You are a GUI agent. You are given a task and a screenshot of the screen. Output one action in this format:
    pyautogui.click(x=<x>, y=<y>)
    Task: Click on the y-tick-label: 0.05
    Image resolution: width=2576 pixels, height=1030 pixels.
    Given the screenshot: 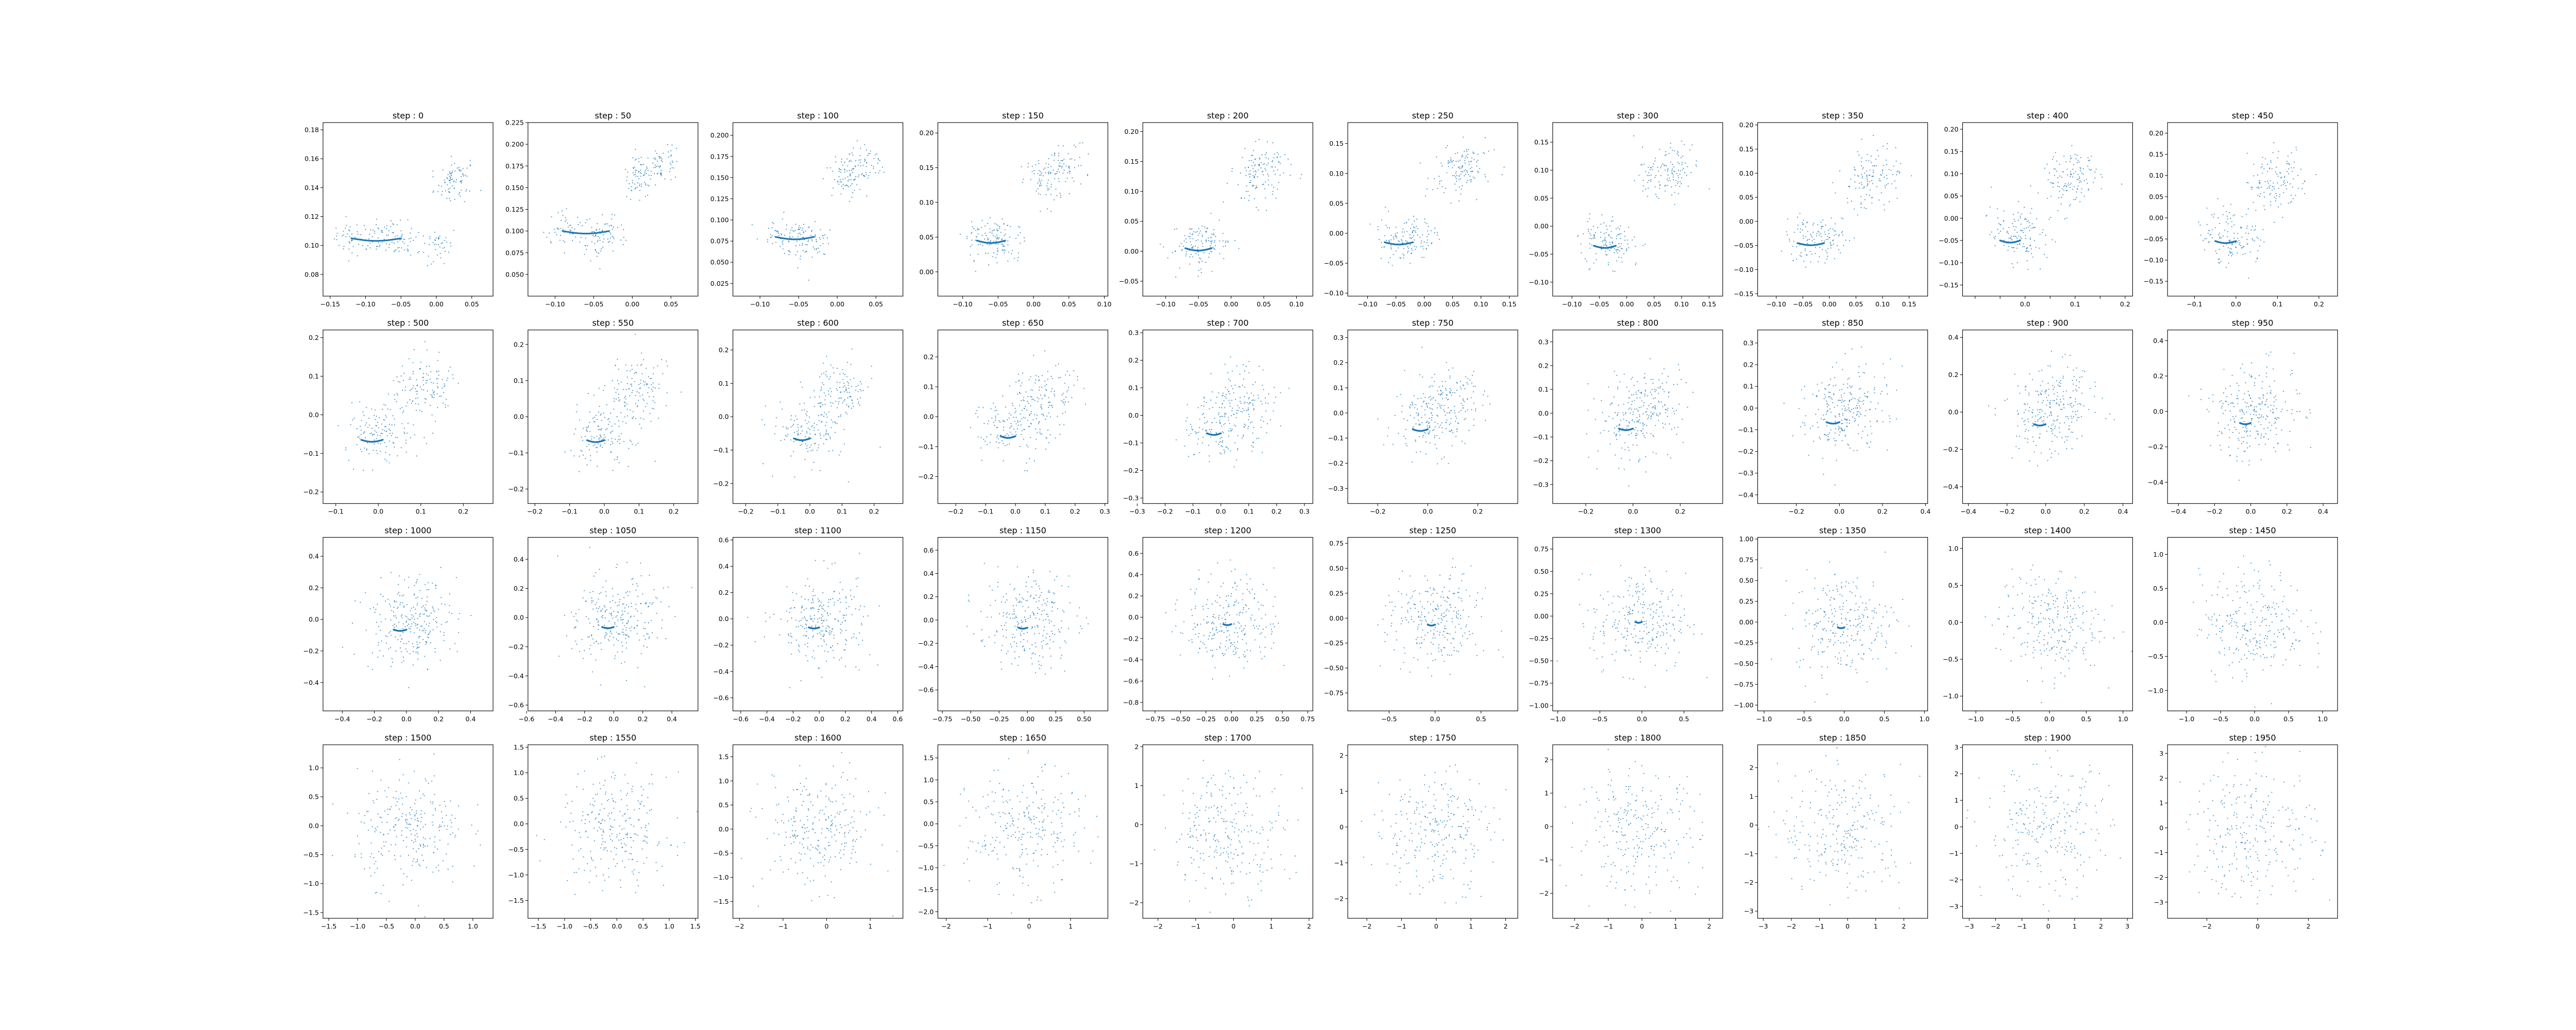 What is the action you would take?
    pyautogui.click(x=1541, y=198)
    